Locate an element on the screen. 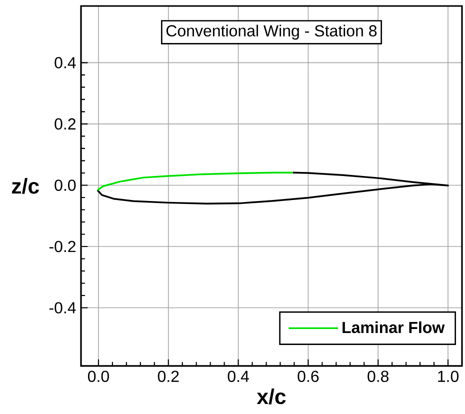 This screenshot has height=414, width=465. y-axis-title: z/c is located at coordinates (25, 186).